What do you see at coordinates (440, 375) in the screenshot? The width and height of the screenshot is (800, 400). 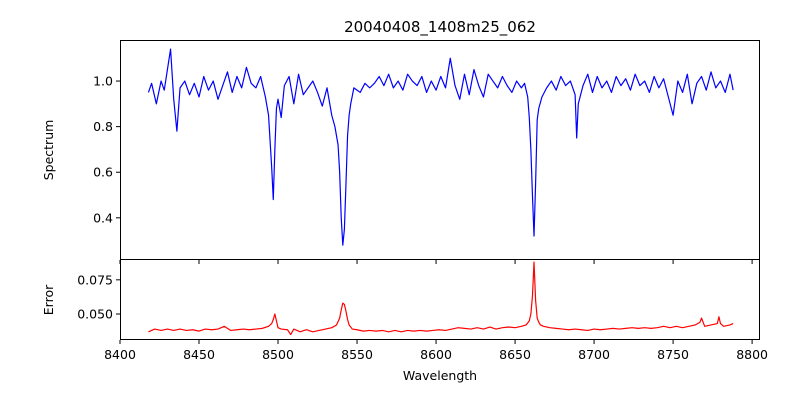 I see `x-axis-label: Wavelength` at bounding box center [440, 375].